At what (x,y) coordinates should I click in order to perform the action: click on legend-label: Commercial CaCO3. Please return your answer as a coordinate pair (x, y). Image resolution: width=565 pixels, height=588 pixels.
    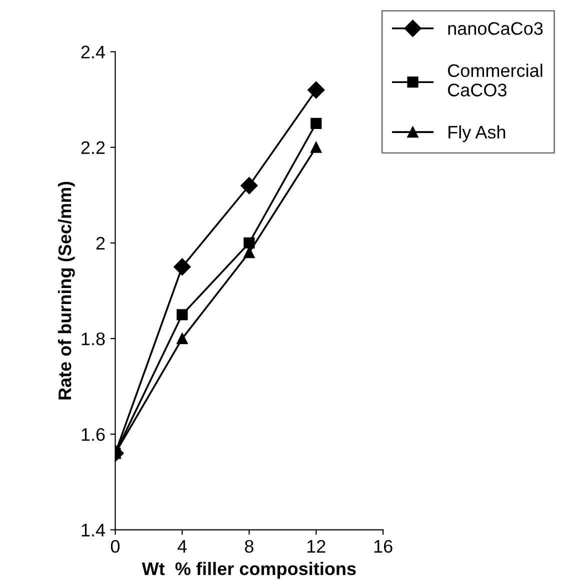
    Looking at the image, I should click on (495, 80).